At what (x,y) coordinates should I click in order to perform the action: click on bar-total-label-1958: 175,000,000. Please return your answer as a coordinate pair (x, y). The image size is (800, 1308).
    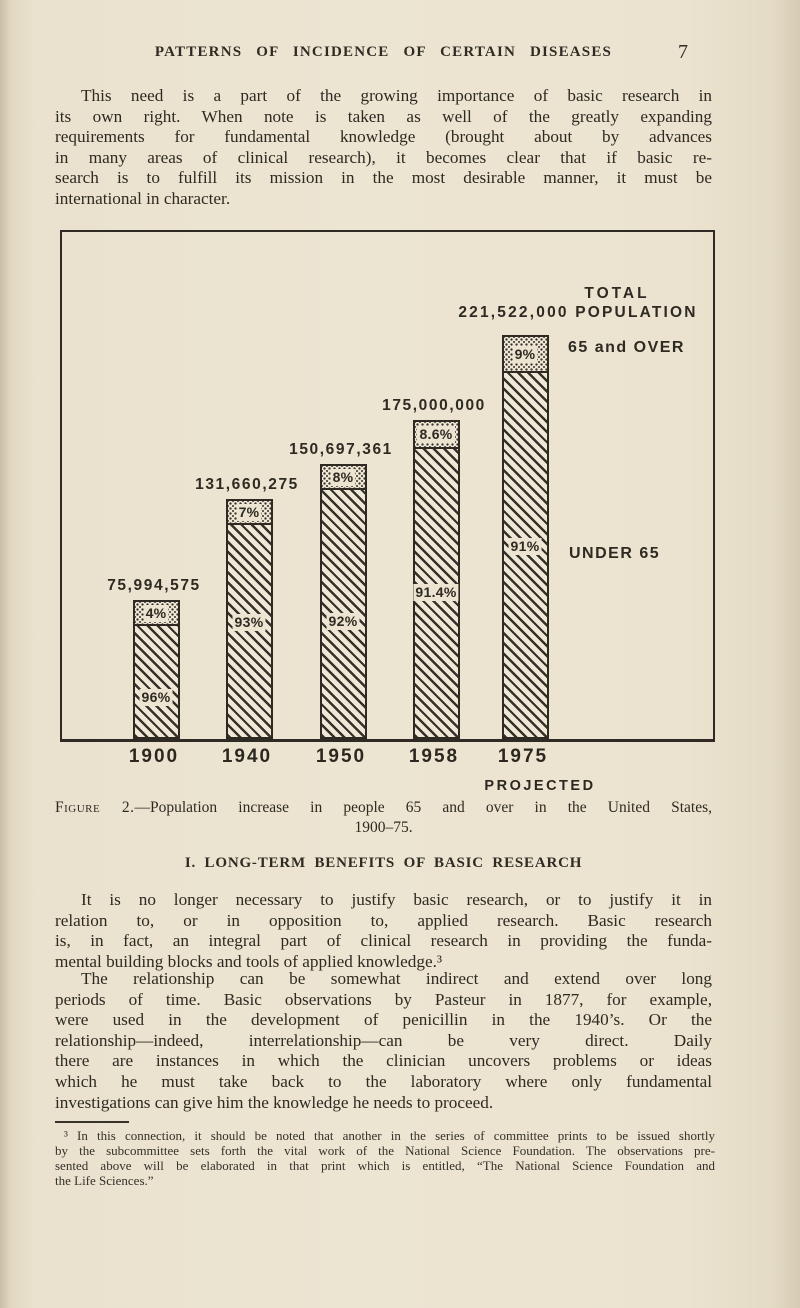
    Looking at the image, I should click on (434, 405).